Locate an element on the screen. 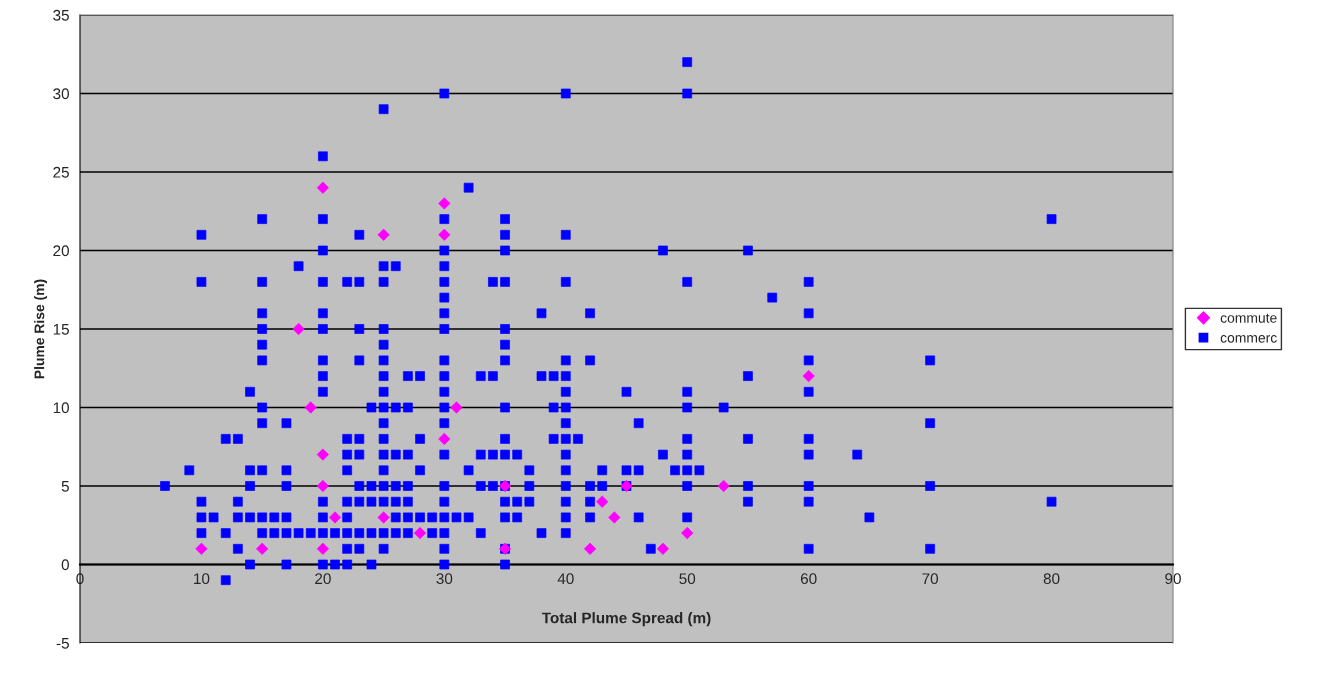  x-tick-label: 70 is located at coordinates (930, 579).